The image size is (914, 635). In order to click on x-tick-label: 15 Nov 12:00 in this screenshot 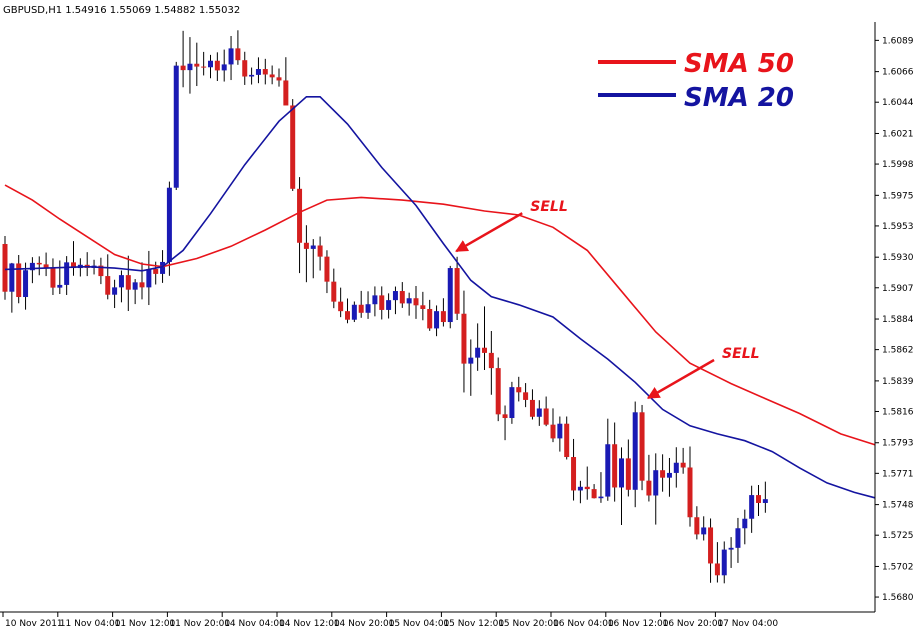, I will do `click(473, 624)`.